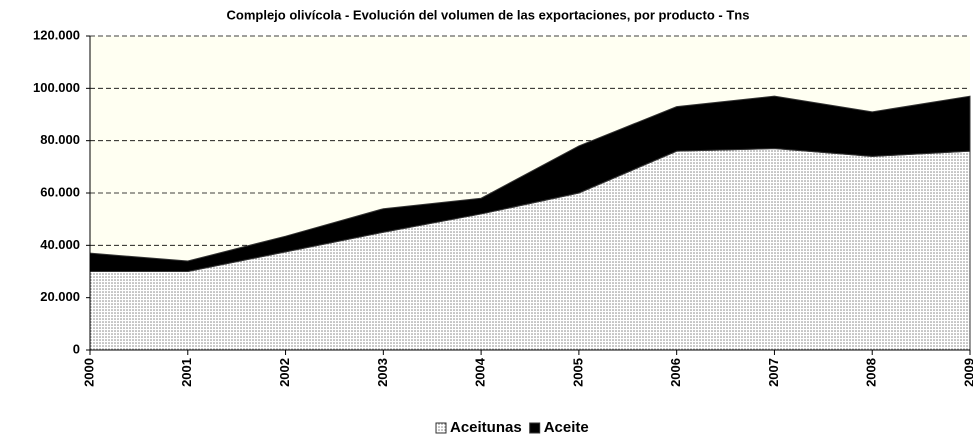 Image resolution: width=973 pixels, height=438 pixels. I want to click on x-tick-label: 2005, so click(577, 372).